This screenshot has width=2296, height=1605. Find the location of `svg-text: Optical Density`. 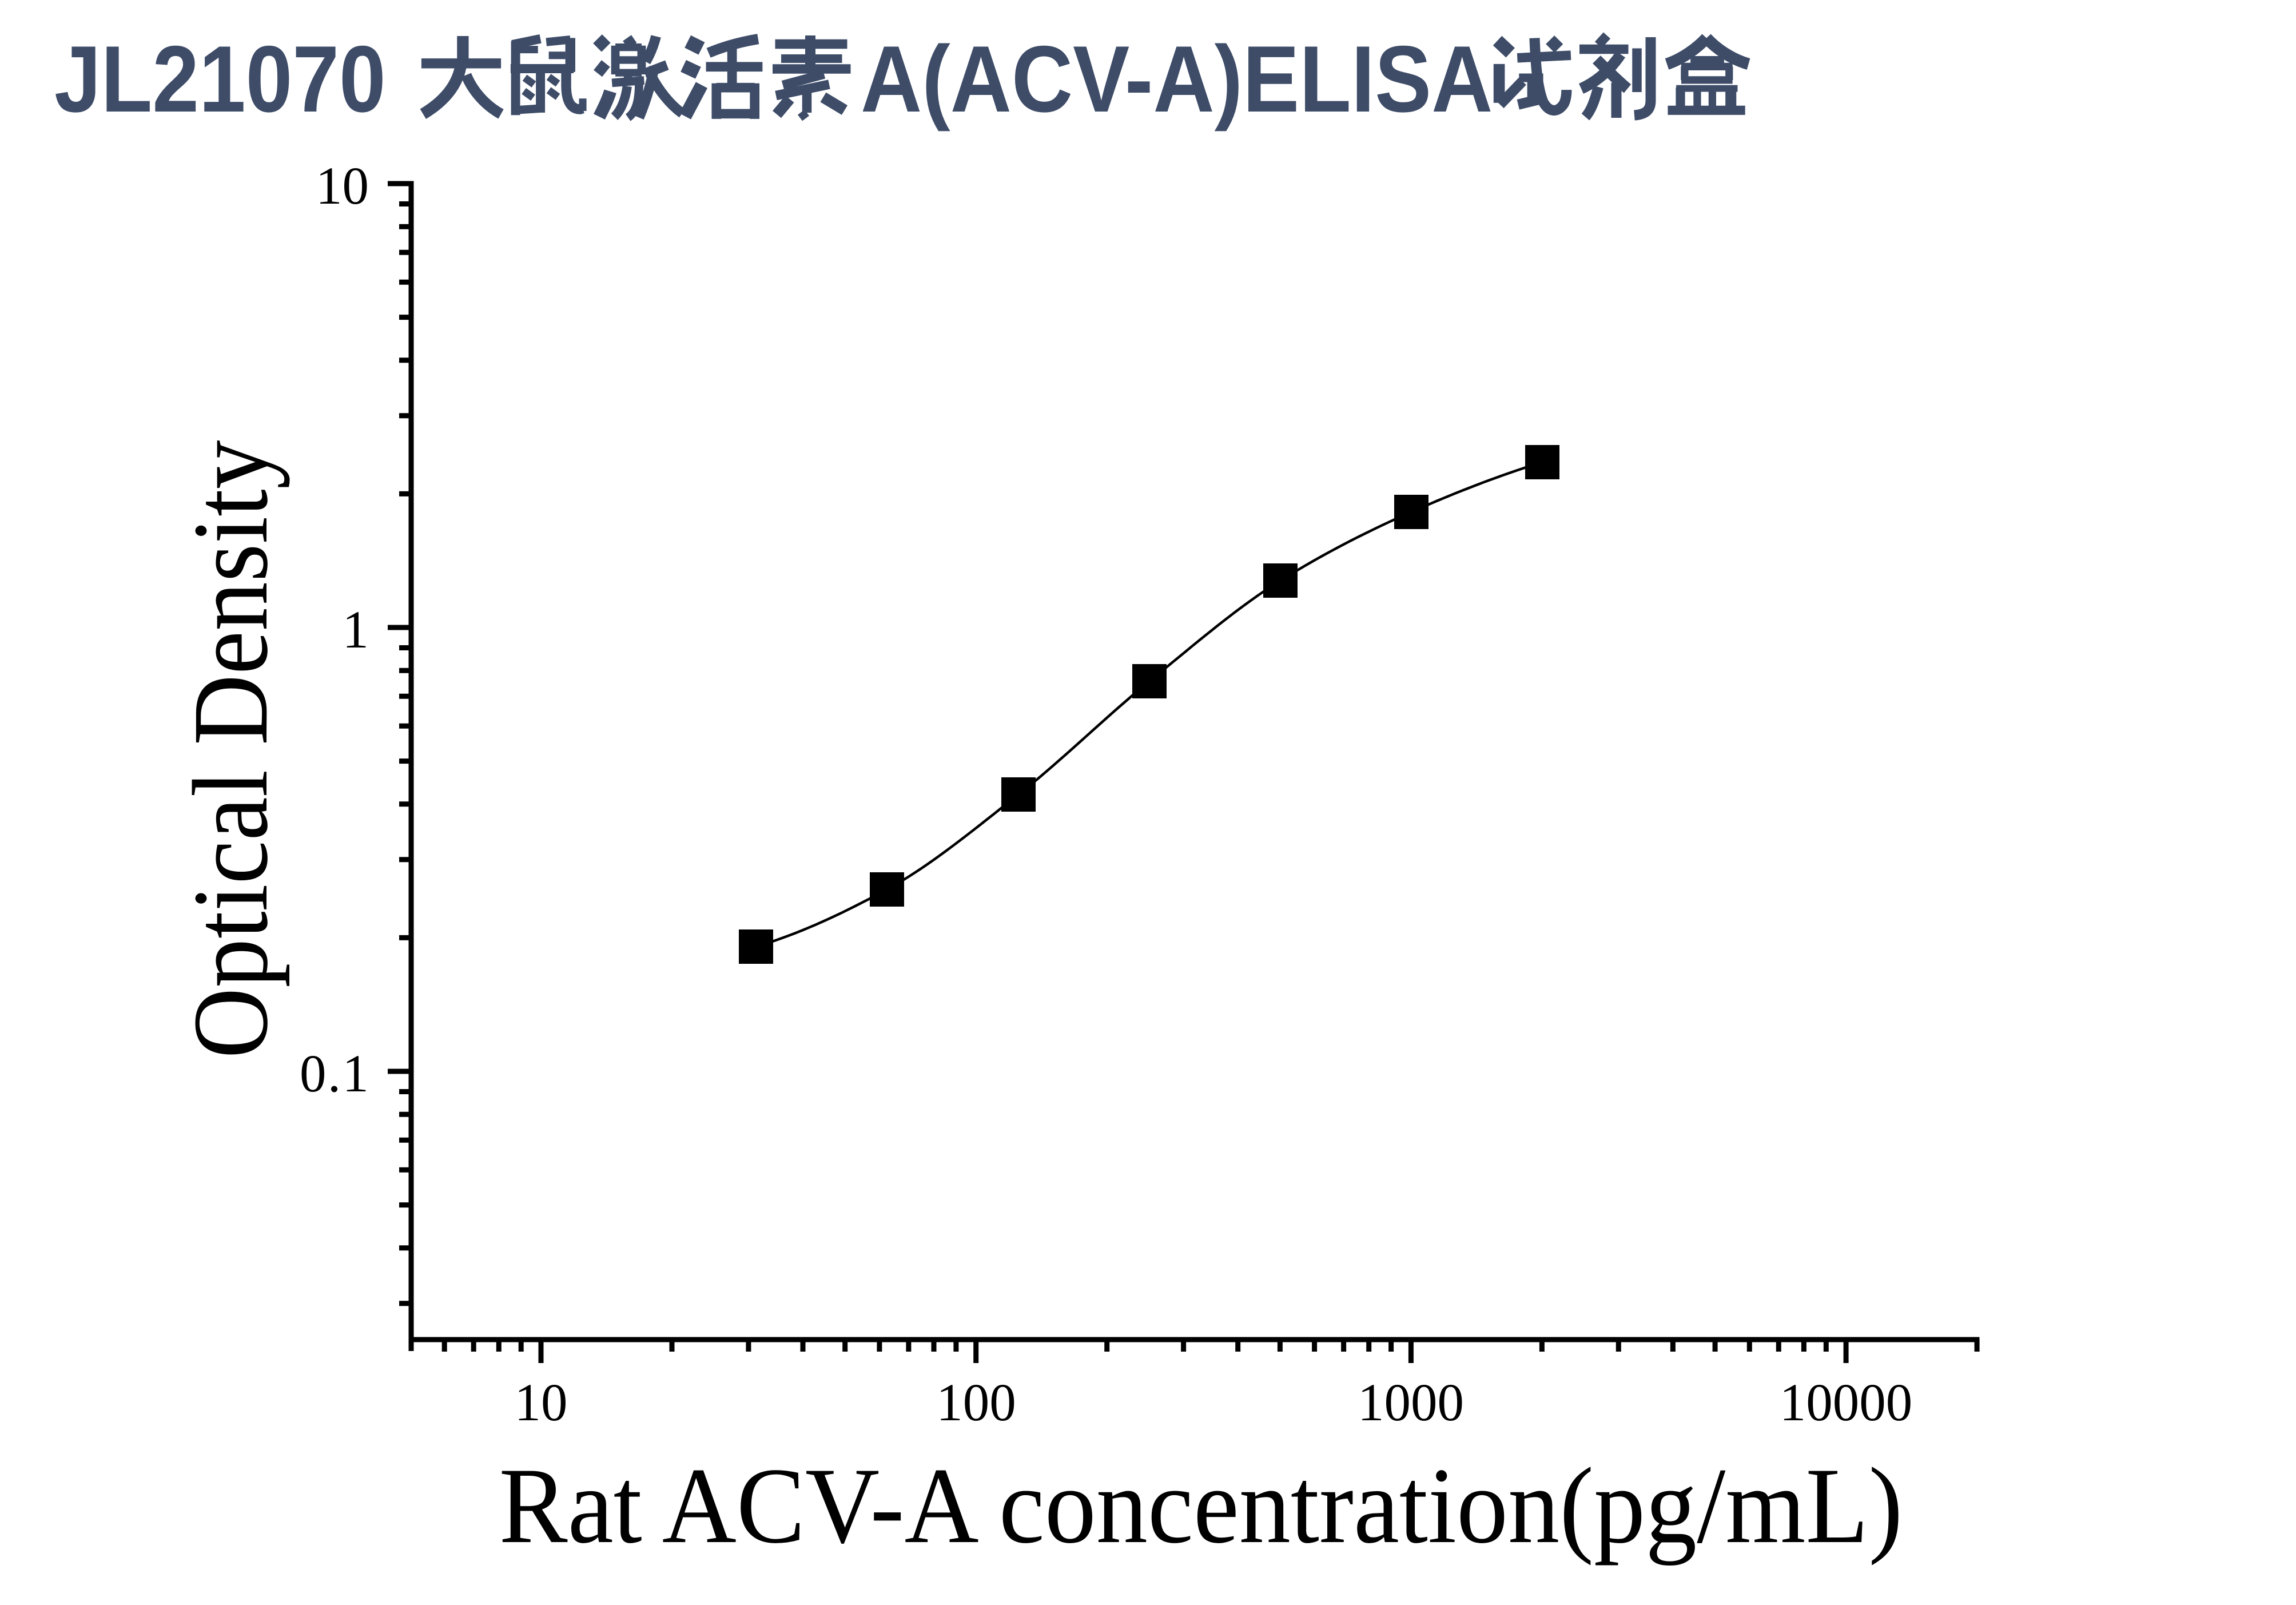

svg-text: Optical Density is located at coordinates (230, 749).